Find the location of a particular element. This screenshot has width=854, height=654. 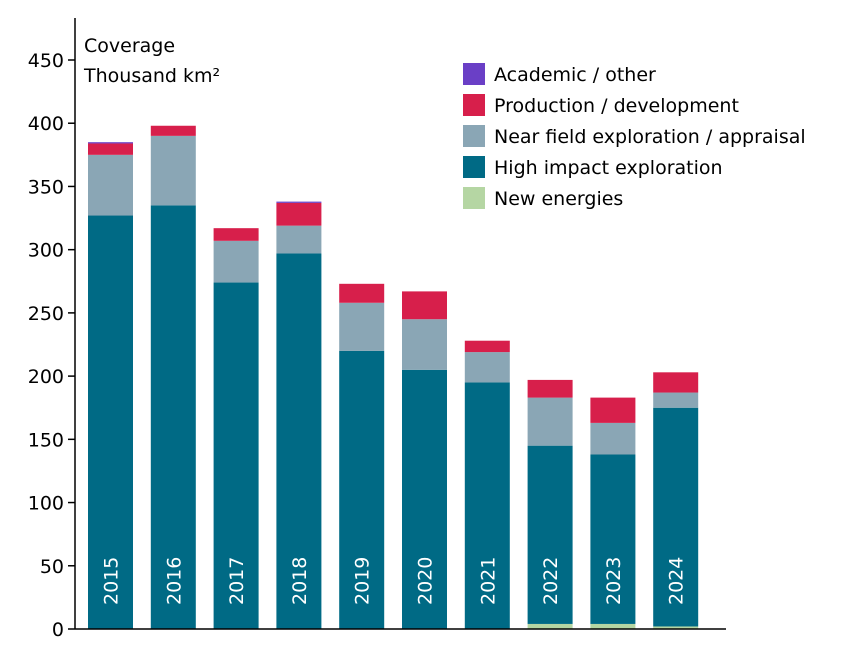

legend-label: Near field exploration / appraisal is located at coordinates (650, 137).